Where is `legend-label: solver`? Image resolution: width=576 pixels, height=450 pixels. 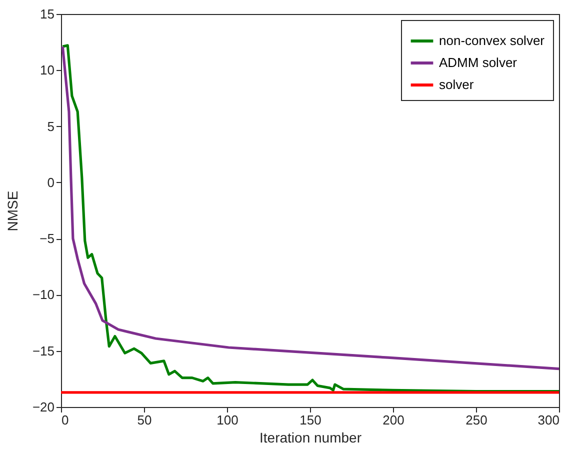
legend-label: solver is located at coordinates (456, 84).